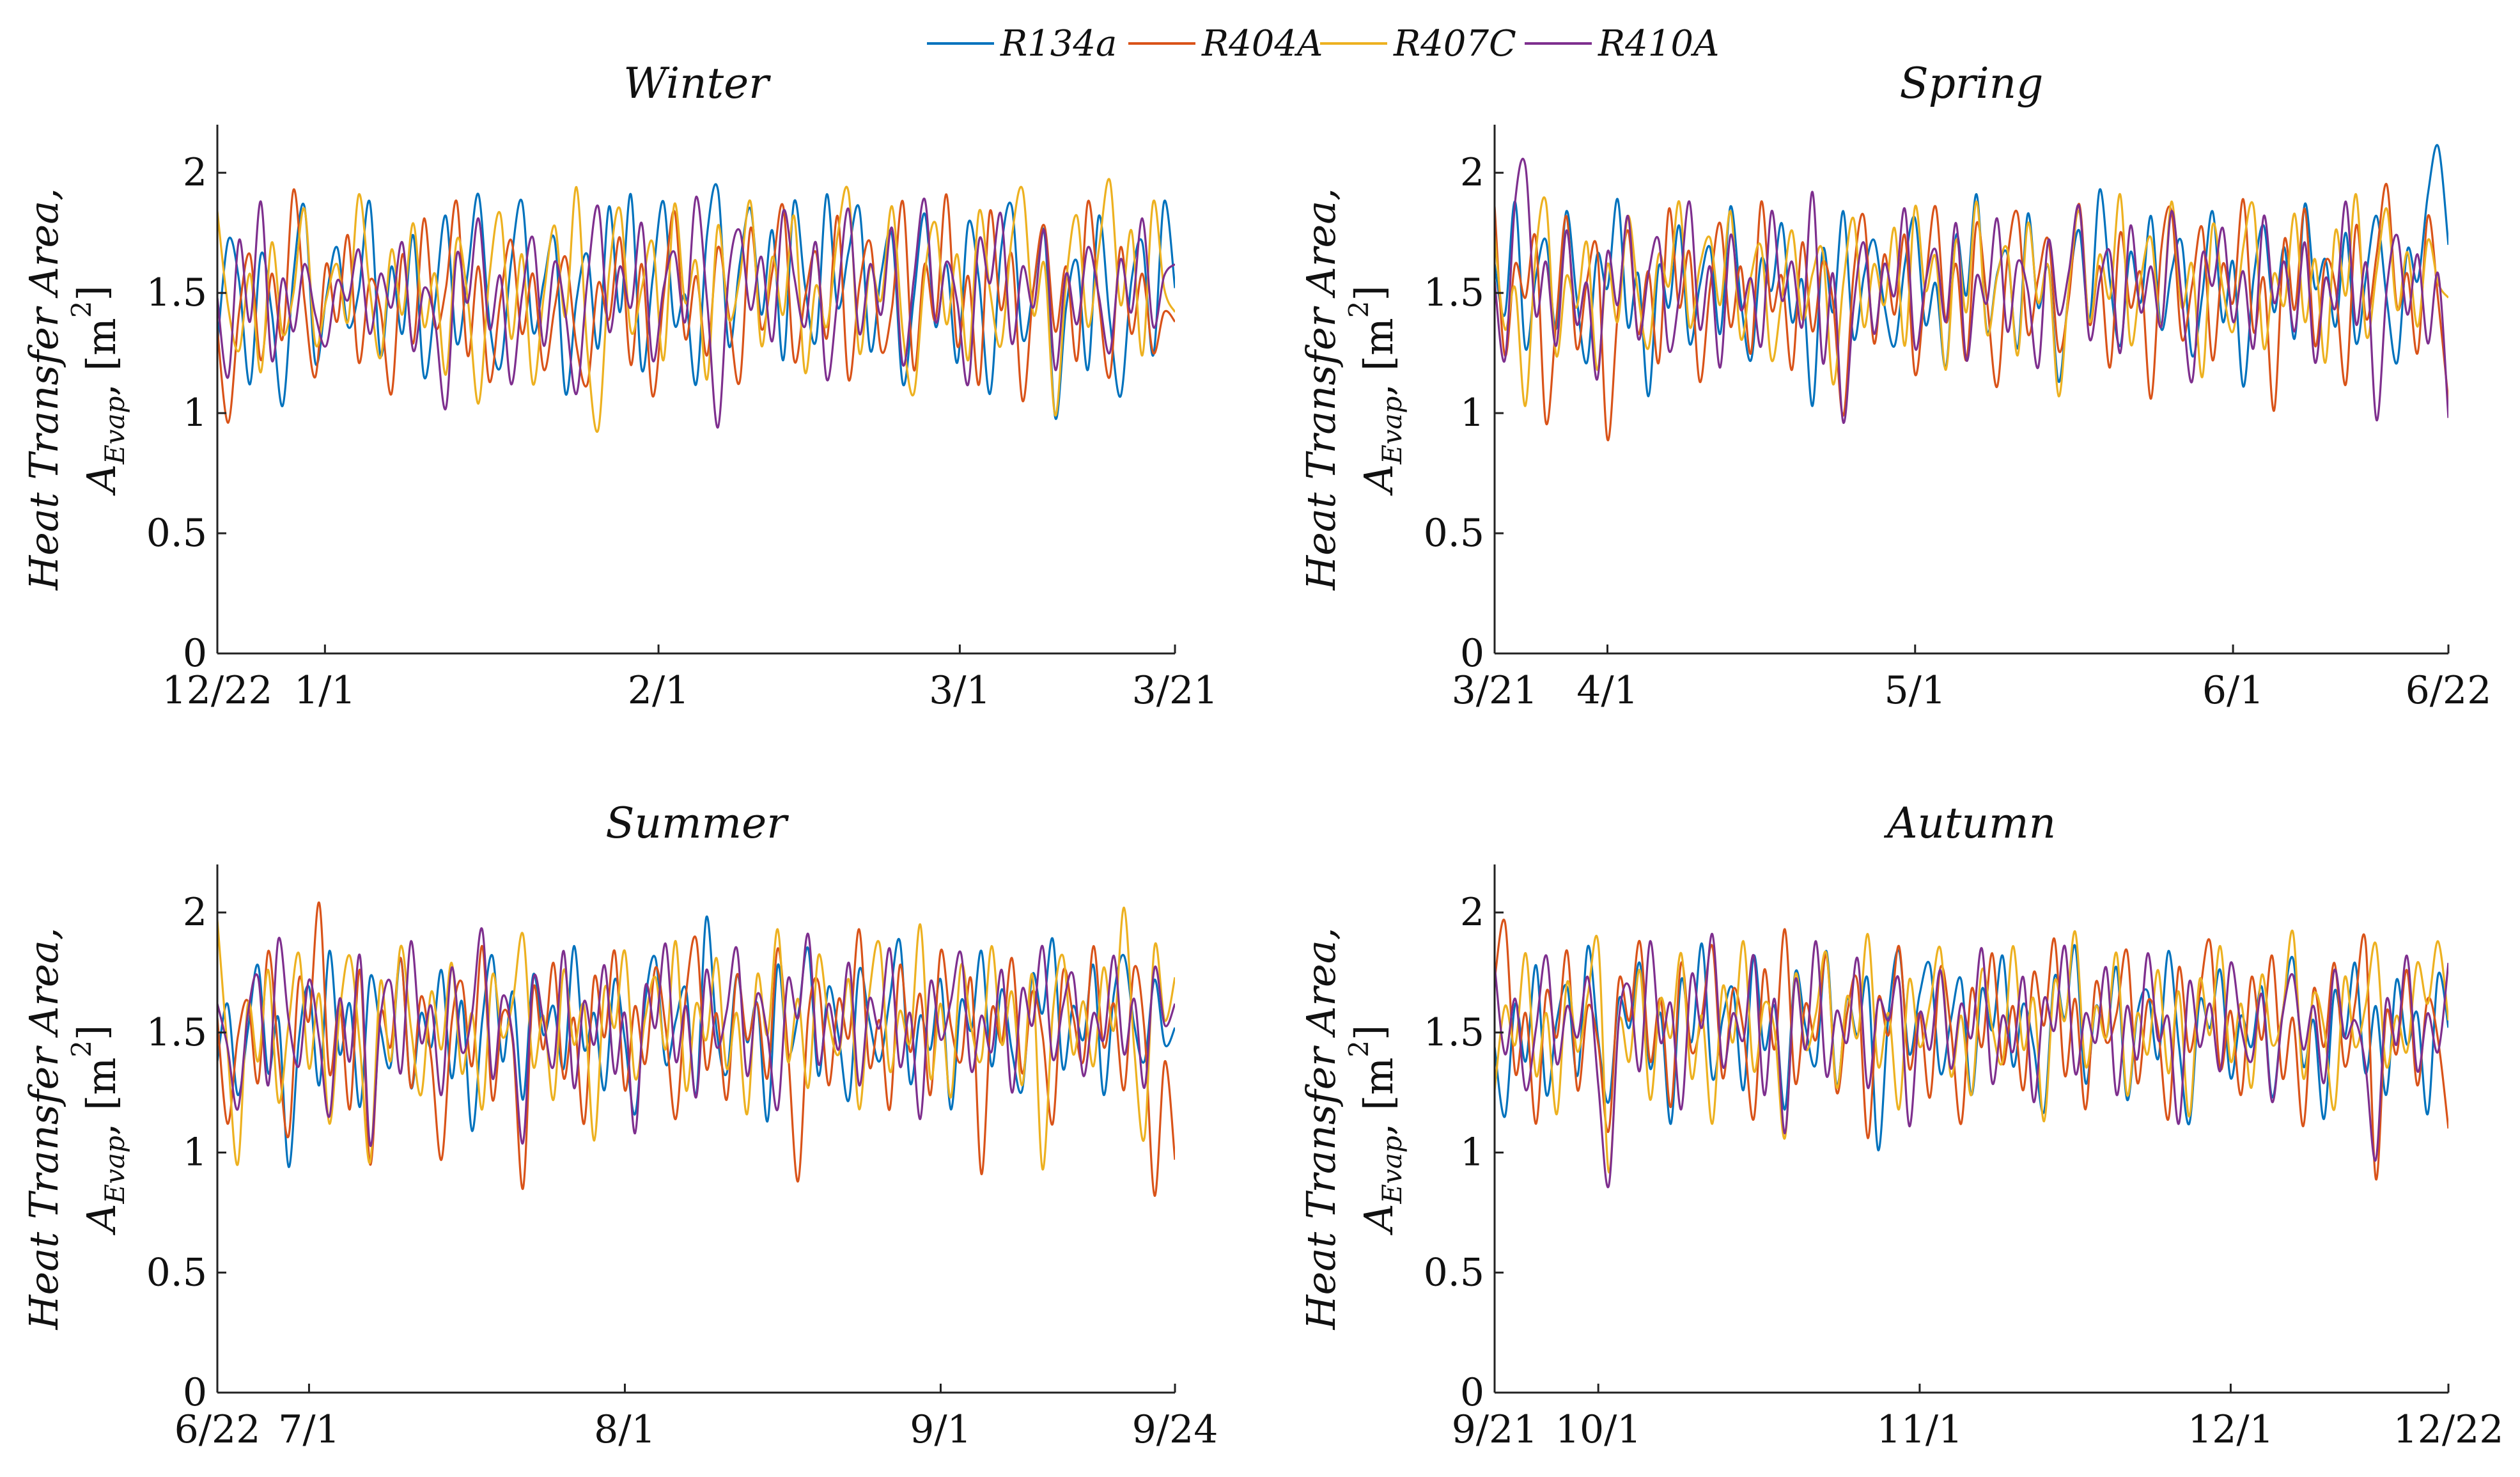 This screenshot has height=1477, width=2520. What do you see at coordinates (325, 690) in the screenshot?
I see `x-tick-label: 1/1` at bounding box center [325, 690].